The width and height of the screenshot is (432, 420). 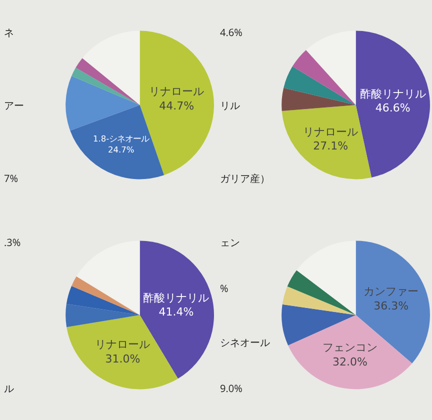 What do you see at coordinates (12, 242) in the screenshot?
I see `text: .3%` at bounding box center [12, 242].